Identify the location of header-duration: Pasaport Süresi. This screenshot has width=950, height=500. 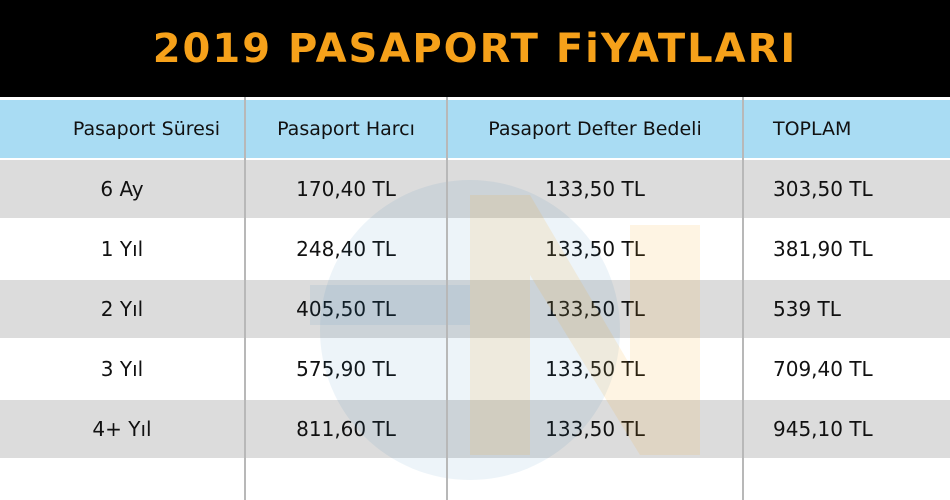
(146, 129).